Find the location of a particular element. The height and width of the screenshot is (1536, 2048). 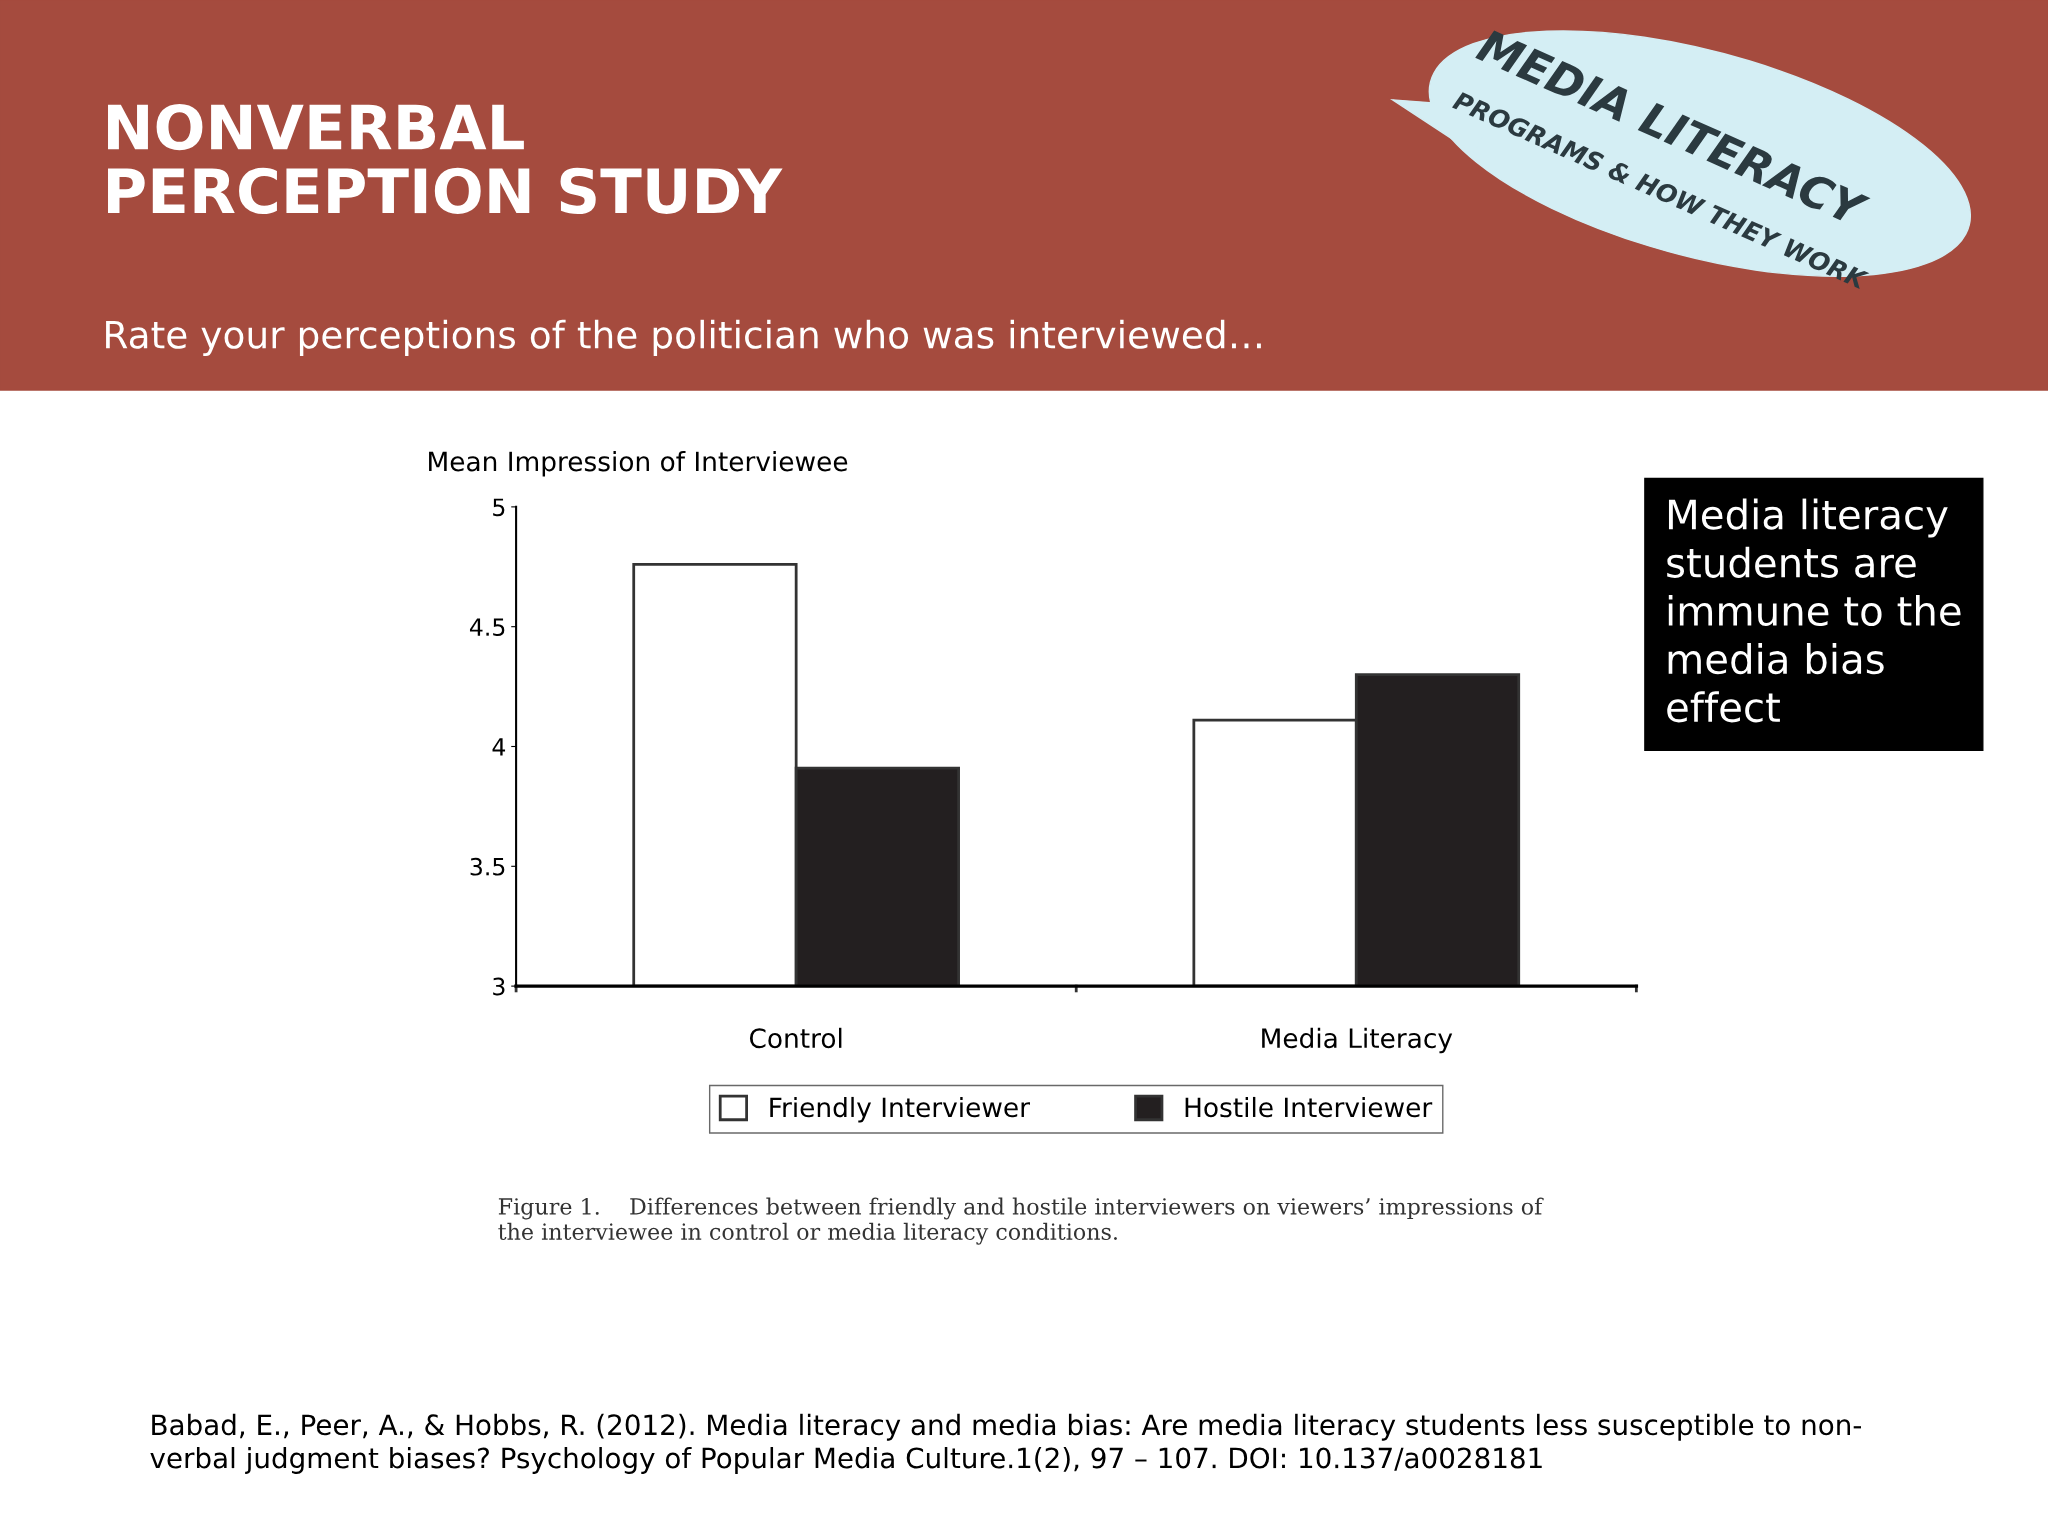

y-axis-title: Mean Impression of Interviewee is located at coordinates (638, 463).